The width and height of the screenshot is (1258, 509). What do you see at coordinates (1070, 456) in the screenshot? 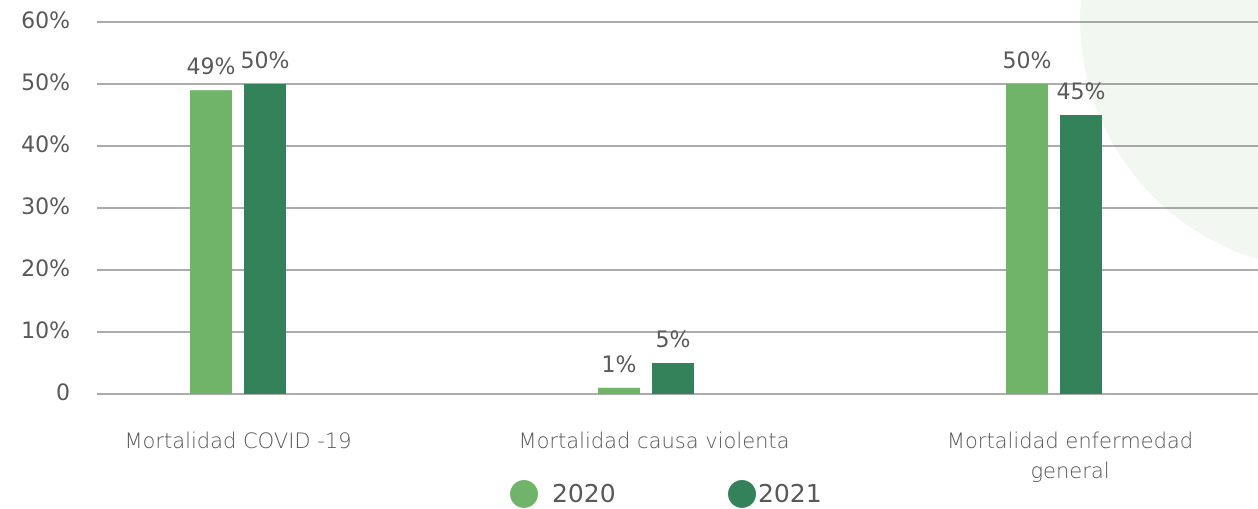
I see `x-tick-label: Mortalidad enfermedad general` at bounding box center [1070, 456].